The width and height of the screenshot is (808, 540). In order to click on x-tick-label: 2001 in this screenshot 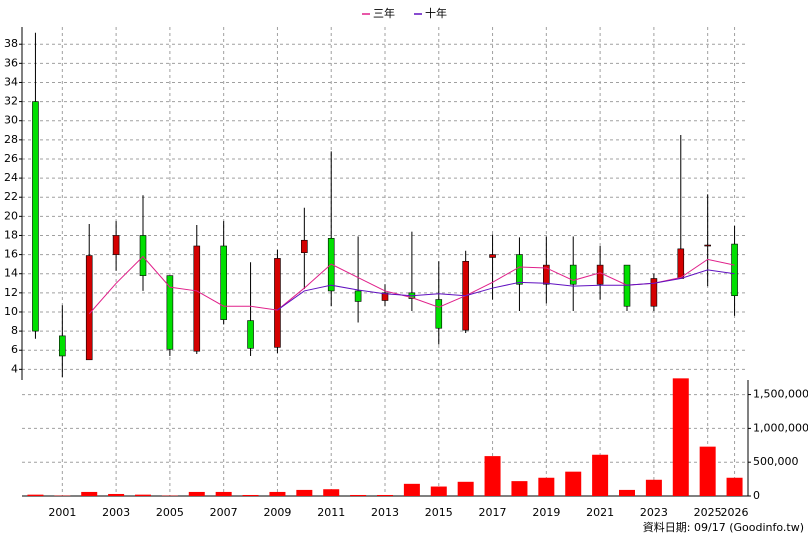, I will do `click(62, 512)`.